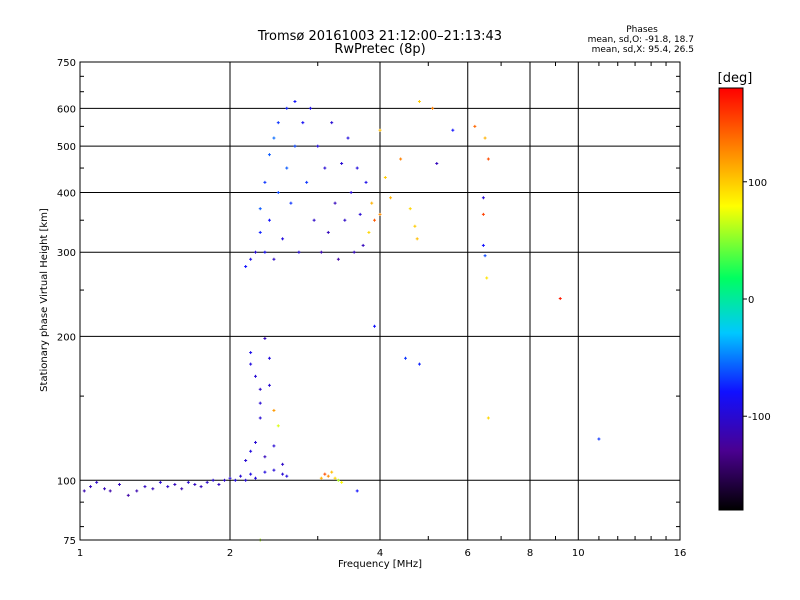 The image size is (800, 600). What do you see at coordinates (641, 40) in the screenshot?
I see `stats-o-line: mean, sd,O: -91.8, 18.7` at bounding box center [641, 40].